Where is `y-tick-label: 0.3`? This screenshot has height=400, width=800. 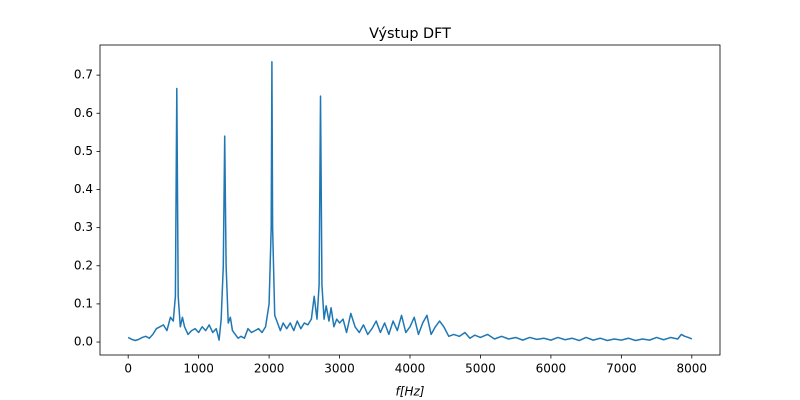
y-tick-label: 0.3 is located at coordinates (83, 227).